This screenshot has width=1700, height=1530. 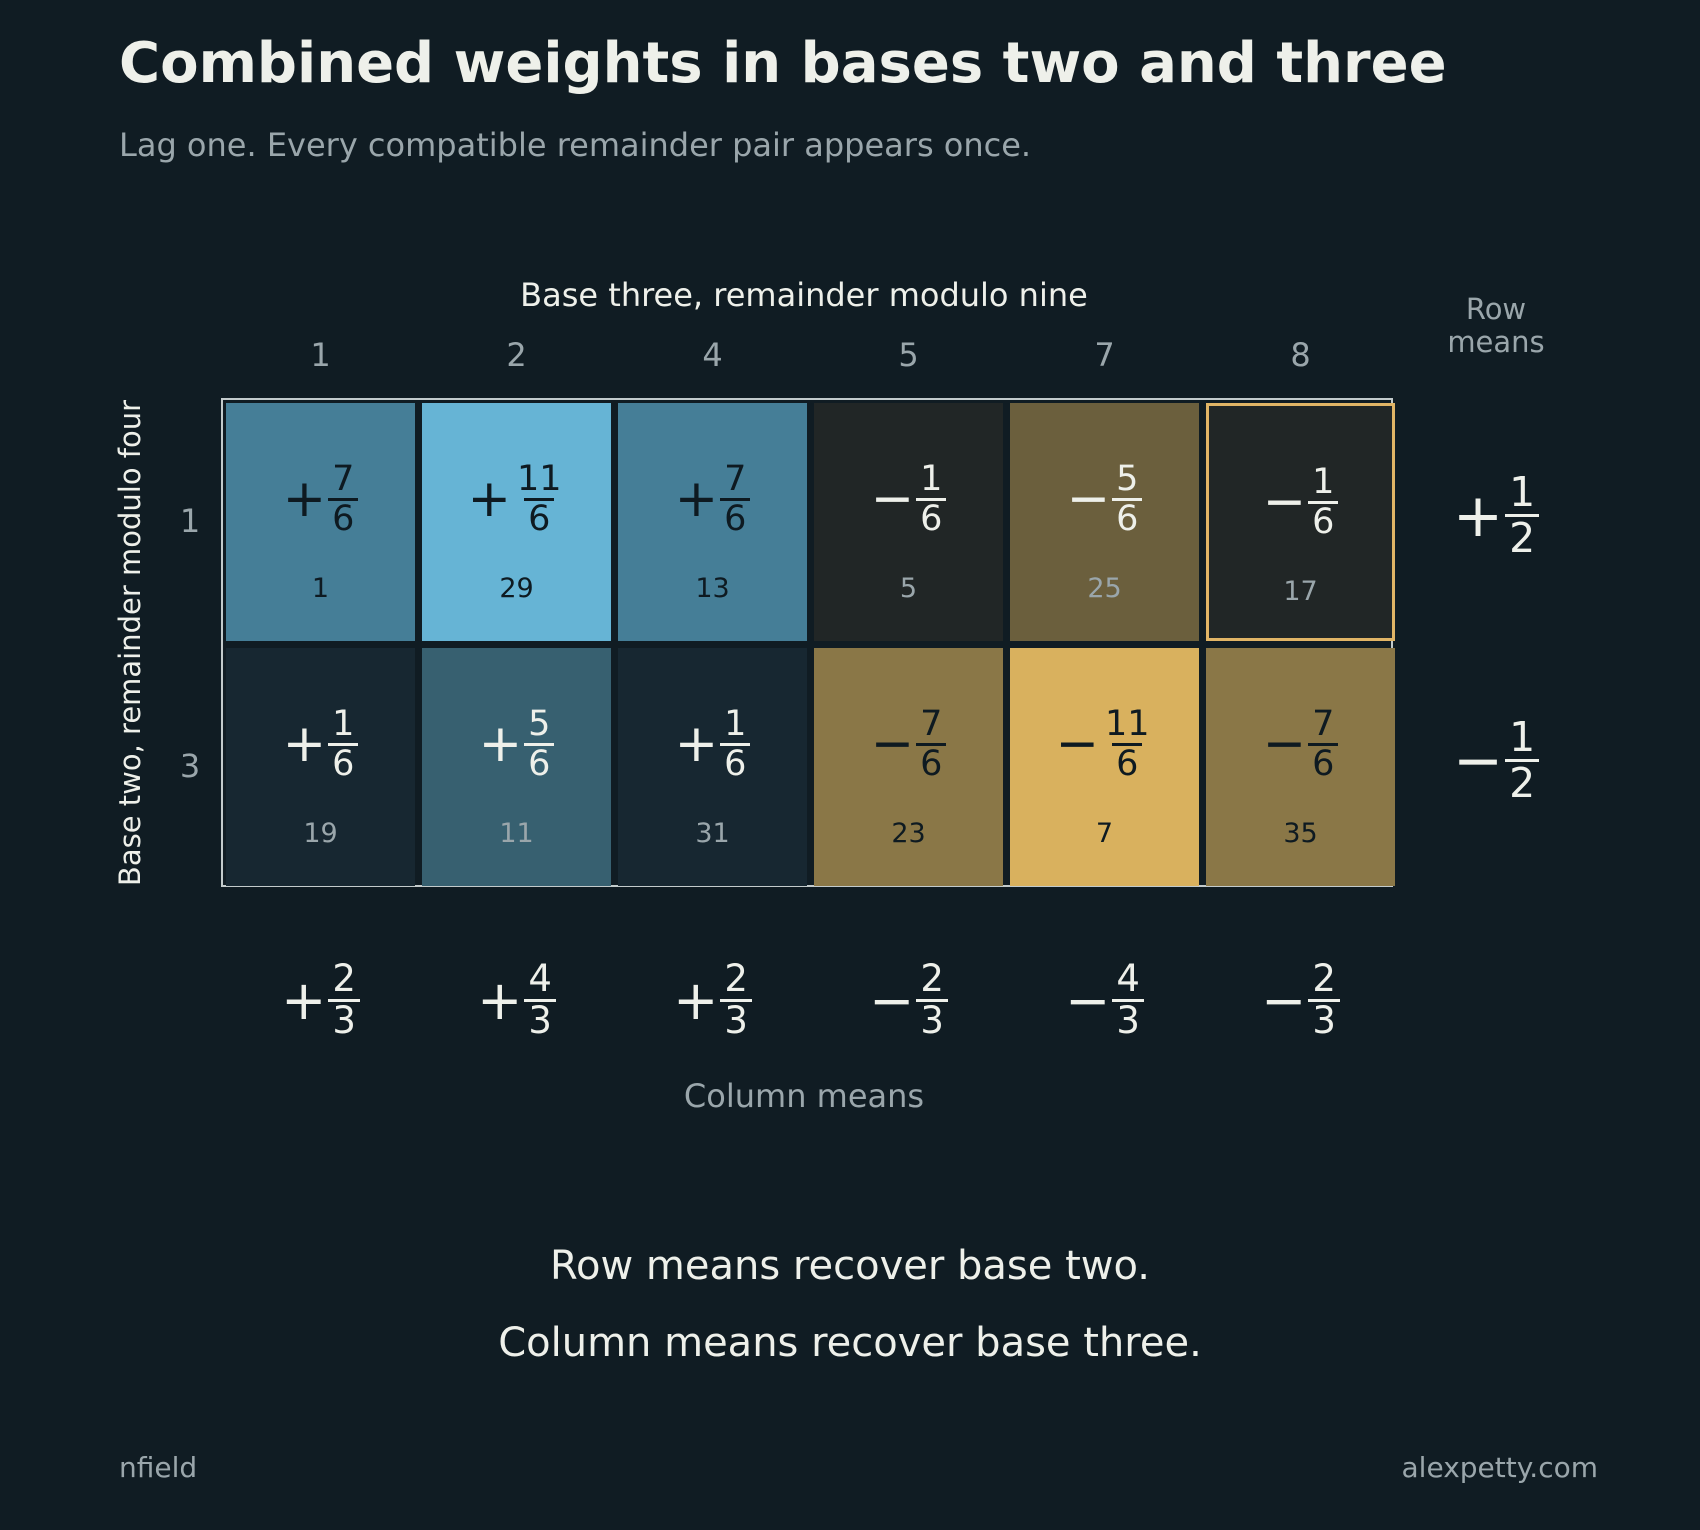 I want to click on footer-left: nfield, so click(x=158, y=1467).